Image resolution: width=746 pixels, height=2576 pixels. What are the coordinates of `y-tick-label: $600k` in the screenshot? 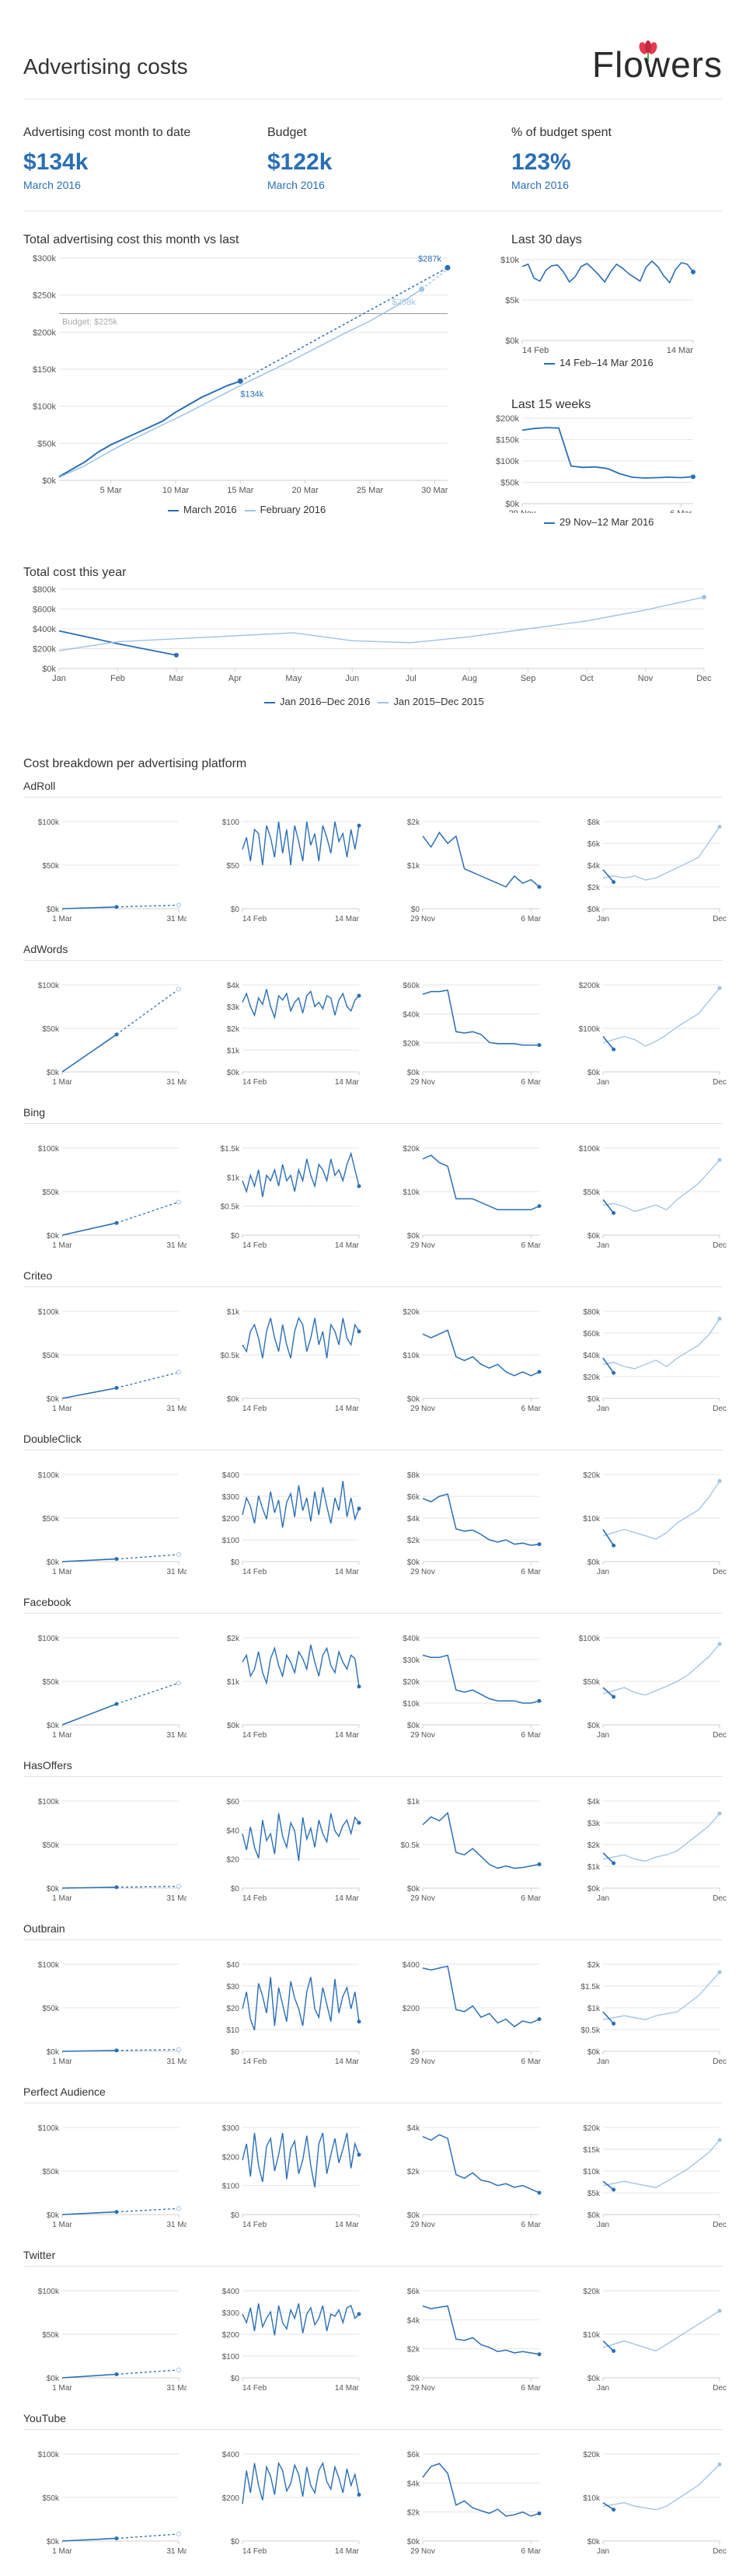 It's located at (44, 611).